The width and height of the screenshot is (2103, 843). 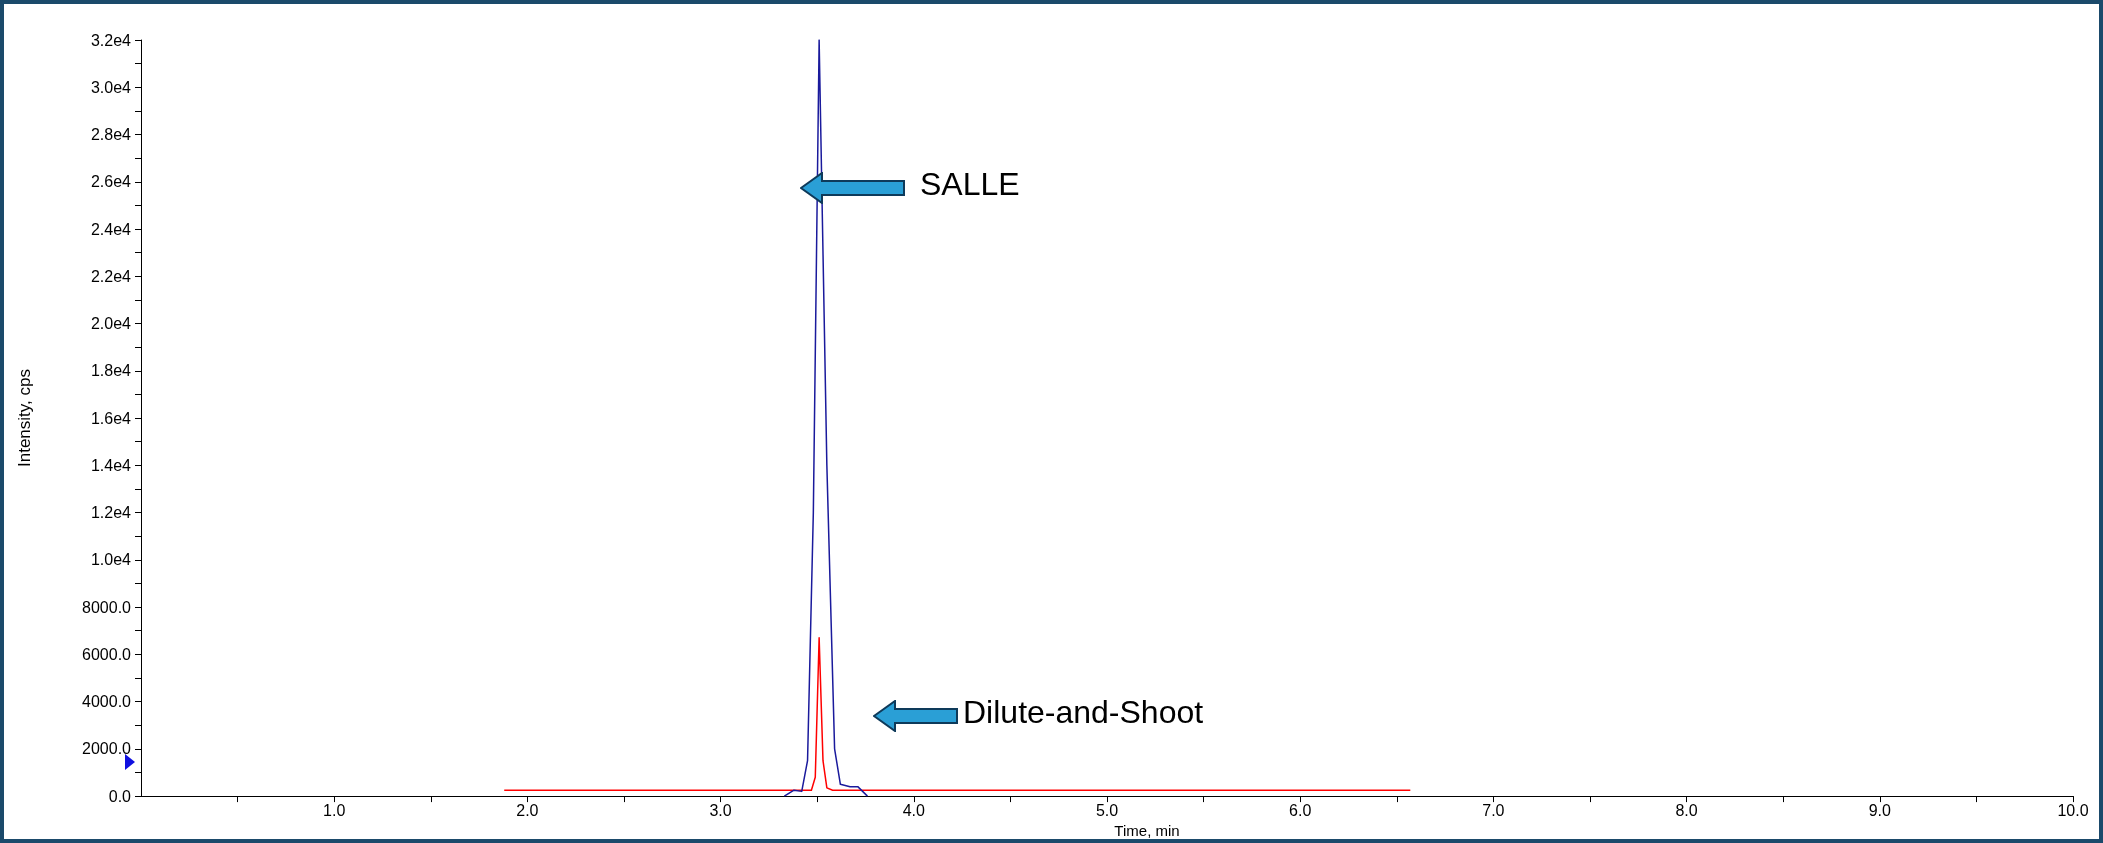 I want to click on y-tick-label: 8000.0, so click(x=107, y=607).